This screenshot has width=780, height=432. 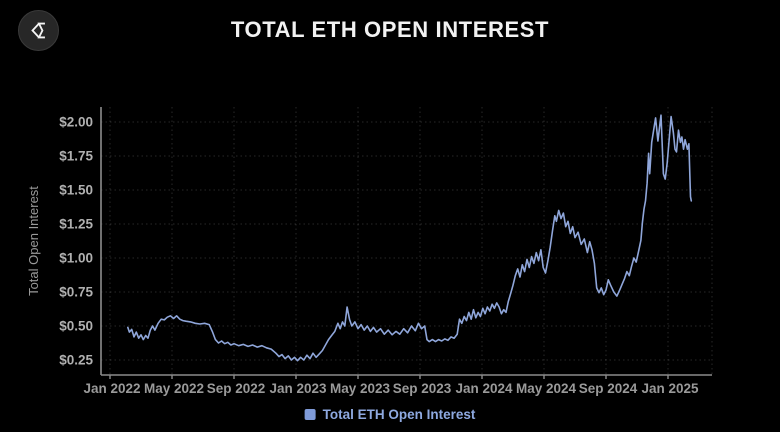 What do you see at coordinates (76, 326) in the screenshot?
I see `y-tick-label: $0.50` at bounding box center [76, 326].